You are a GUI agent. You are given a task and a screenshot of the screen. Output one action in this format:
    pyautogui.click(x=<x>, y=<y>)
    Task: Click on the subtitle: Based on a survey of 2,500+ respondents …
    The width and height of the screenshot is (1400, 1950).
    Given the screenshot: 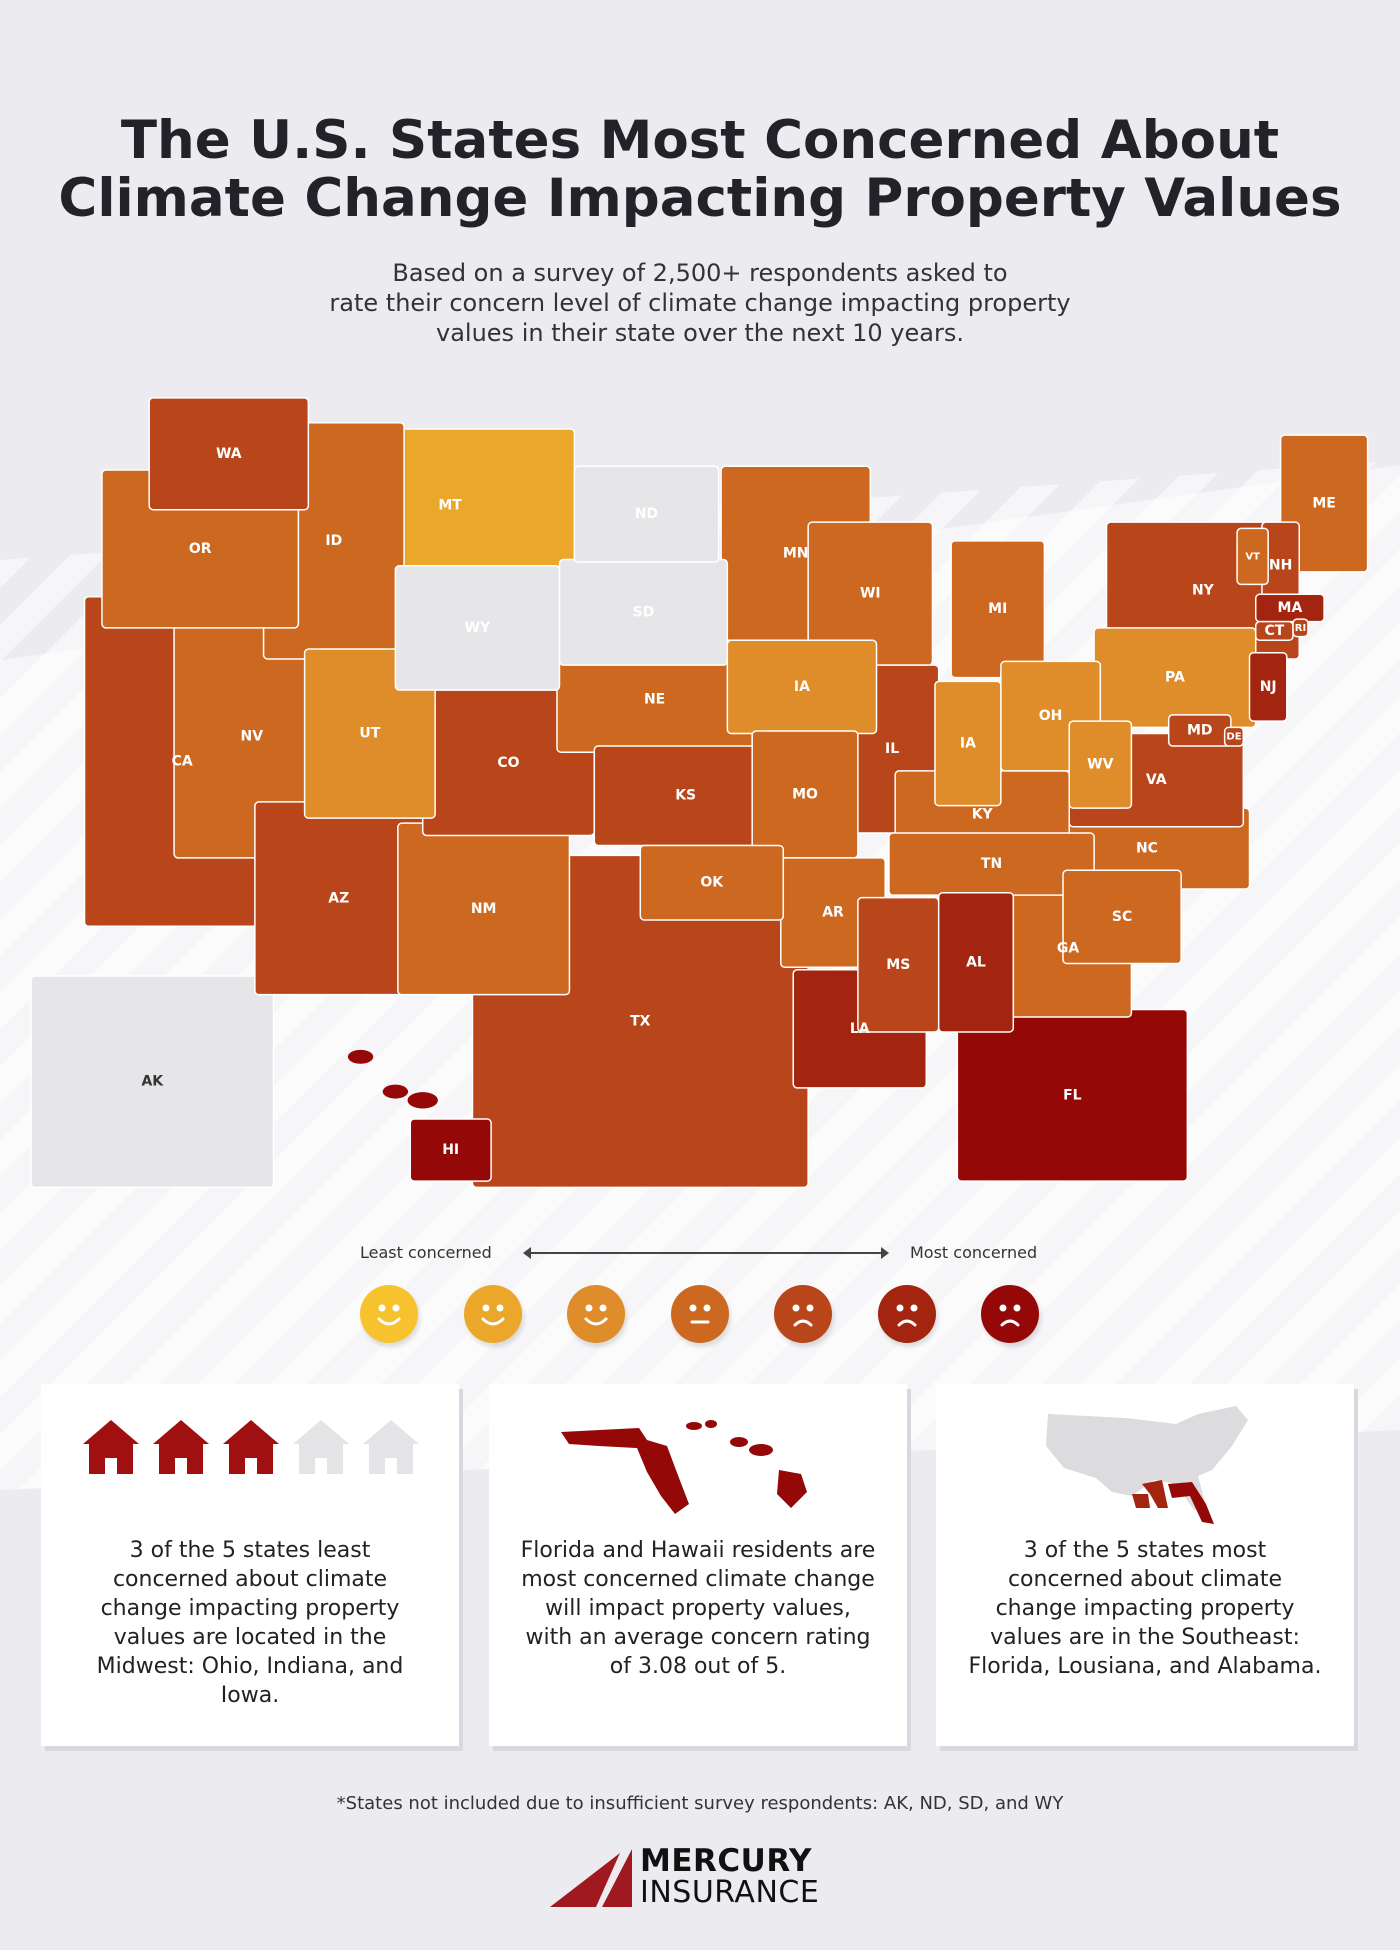 What is the action you would take?
    pyautogui.click(x=700, y=303)
    